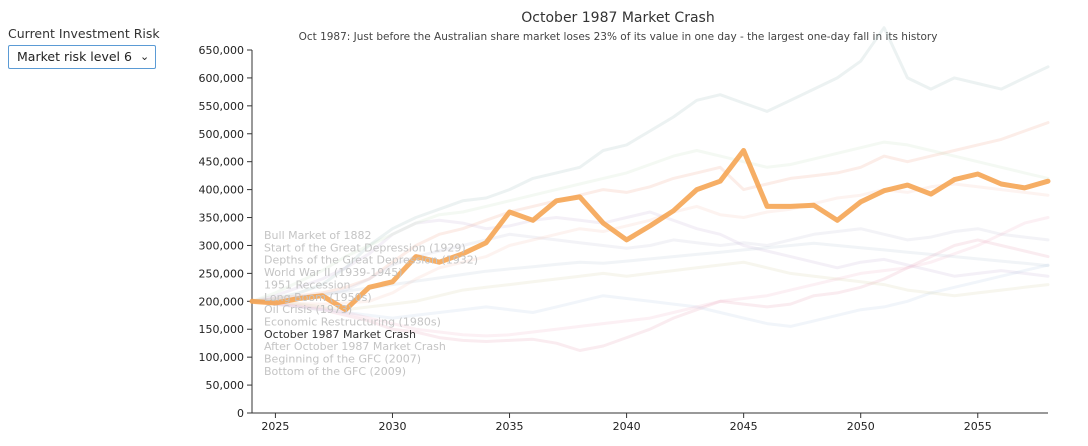 The height and width of the screenshot is (446, 1088). I want to click on y-tick-label: 100,000, so click(222, 357).